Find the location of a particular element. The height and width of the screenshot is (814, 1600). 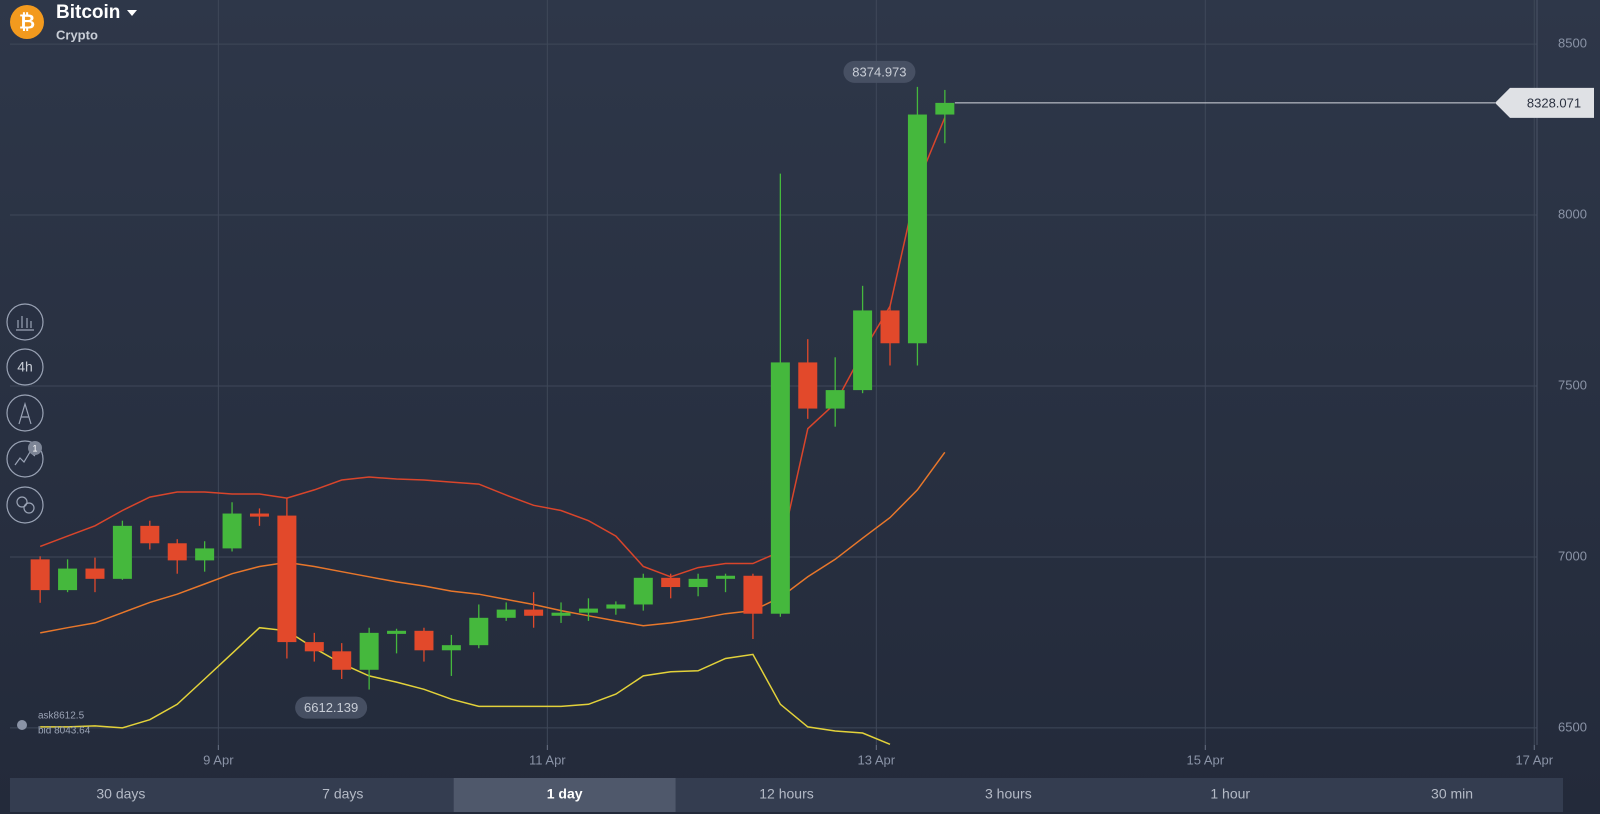

x-tick-label: 17 Apr is located at coordinates (1534, 759).